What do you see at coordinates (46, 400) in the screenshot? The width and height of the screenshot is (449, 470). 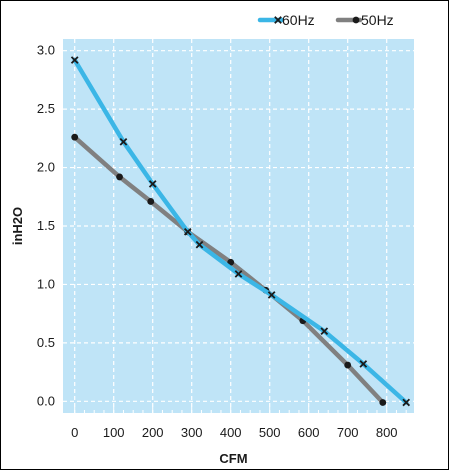 I see `y-tick-label: 0.0` at bounding box center [46, 400].